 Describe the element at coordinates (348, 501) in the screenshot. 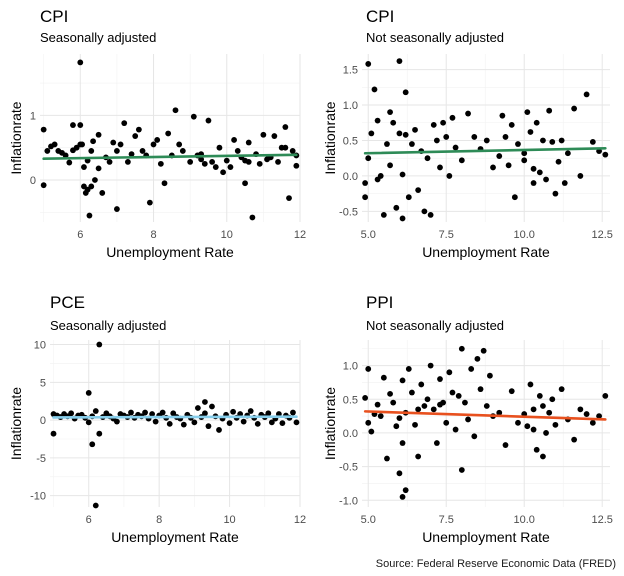

I see `y-tick-label: -1.0` at that location.